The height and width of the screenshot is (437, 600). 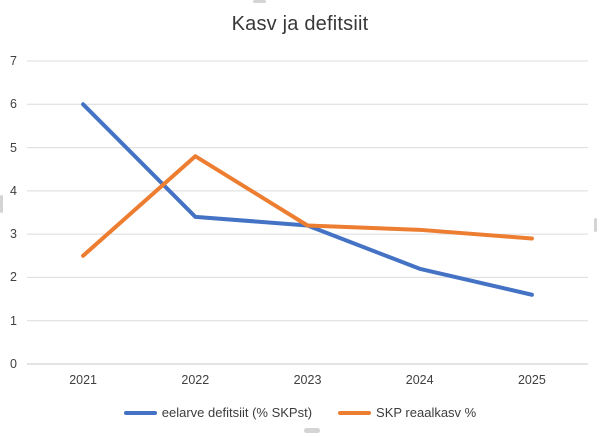 What do you see at coordinates (1, 204) in the screenshot?
I see `selection-handle-left` at bounding box center [1, 204].